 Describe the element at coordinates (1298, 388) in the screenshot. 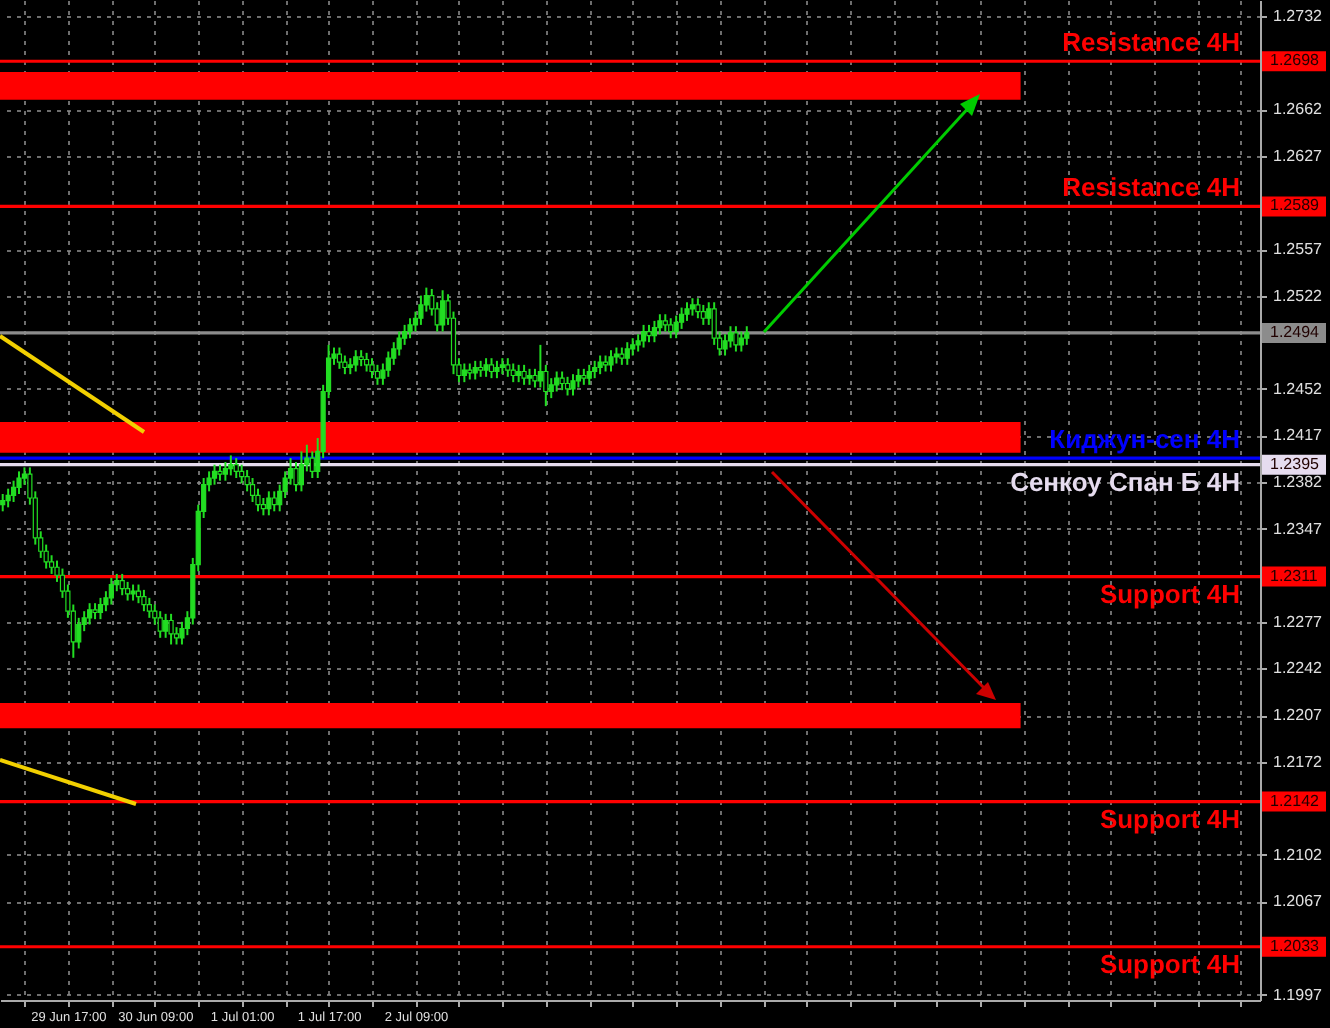

I see `y-tick-label: 1.2452` at that location.